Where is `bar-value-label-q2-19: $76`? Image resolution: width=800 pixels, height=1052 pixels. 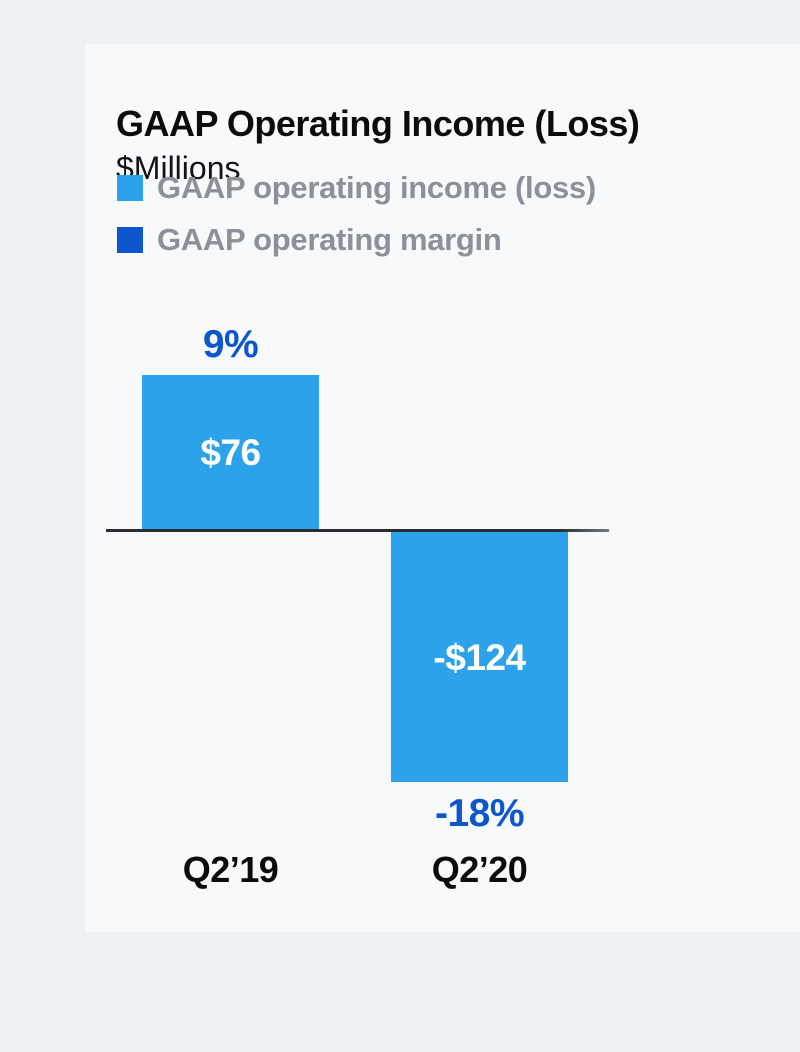 bar-value-label-q2-19: $76 is located at coordinates (230, 452).